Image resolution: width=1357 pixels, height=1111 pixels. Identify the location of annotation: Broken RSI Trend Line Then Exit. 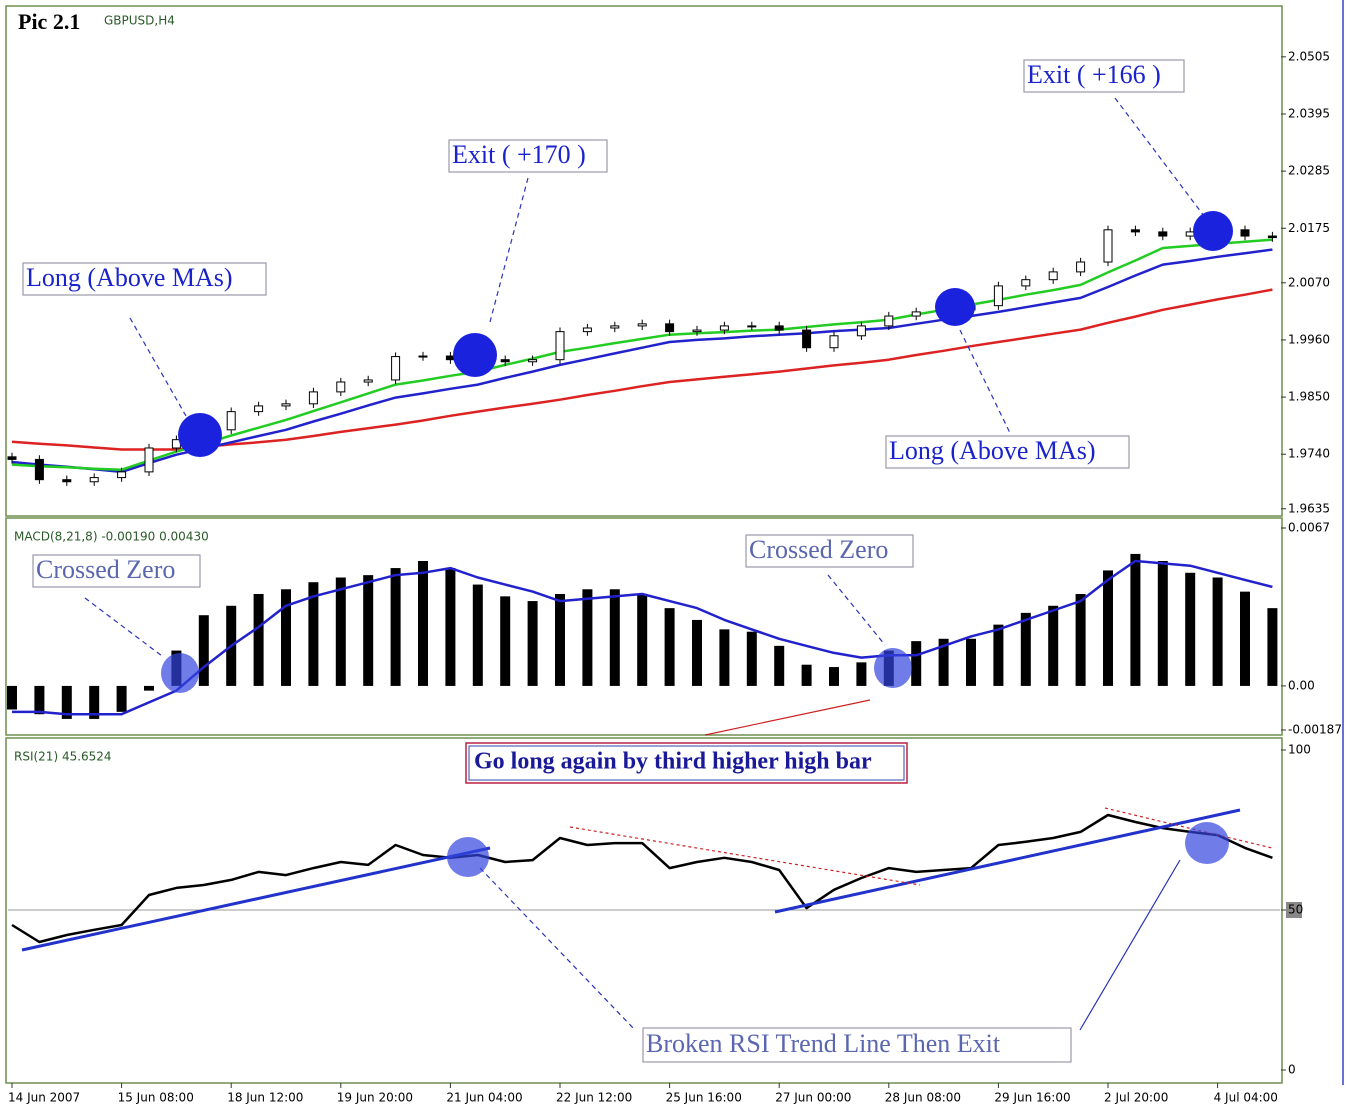
(823, 1043).